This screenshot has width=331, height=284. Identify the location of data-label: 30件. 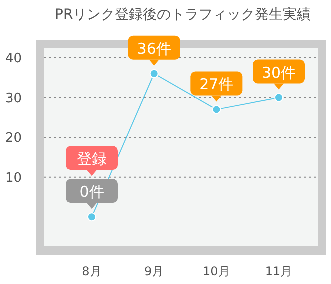
(279, 73).